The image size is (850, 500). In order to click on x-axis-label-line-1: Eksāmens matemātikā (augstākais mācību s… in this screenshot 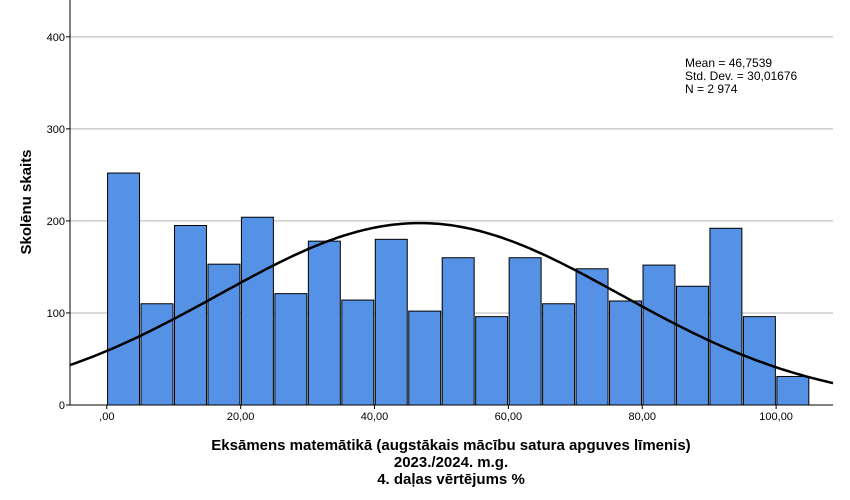, I will do `click(450, 445)`.